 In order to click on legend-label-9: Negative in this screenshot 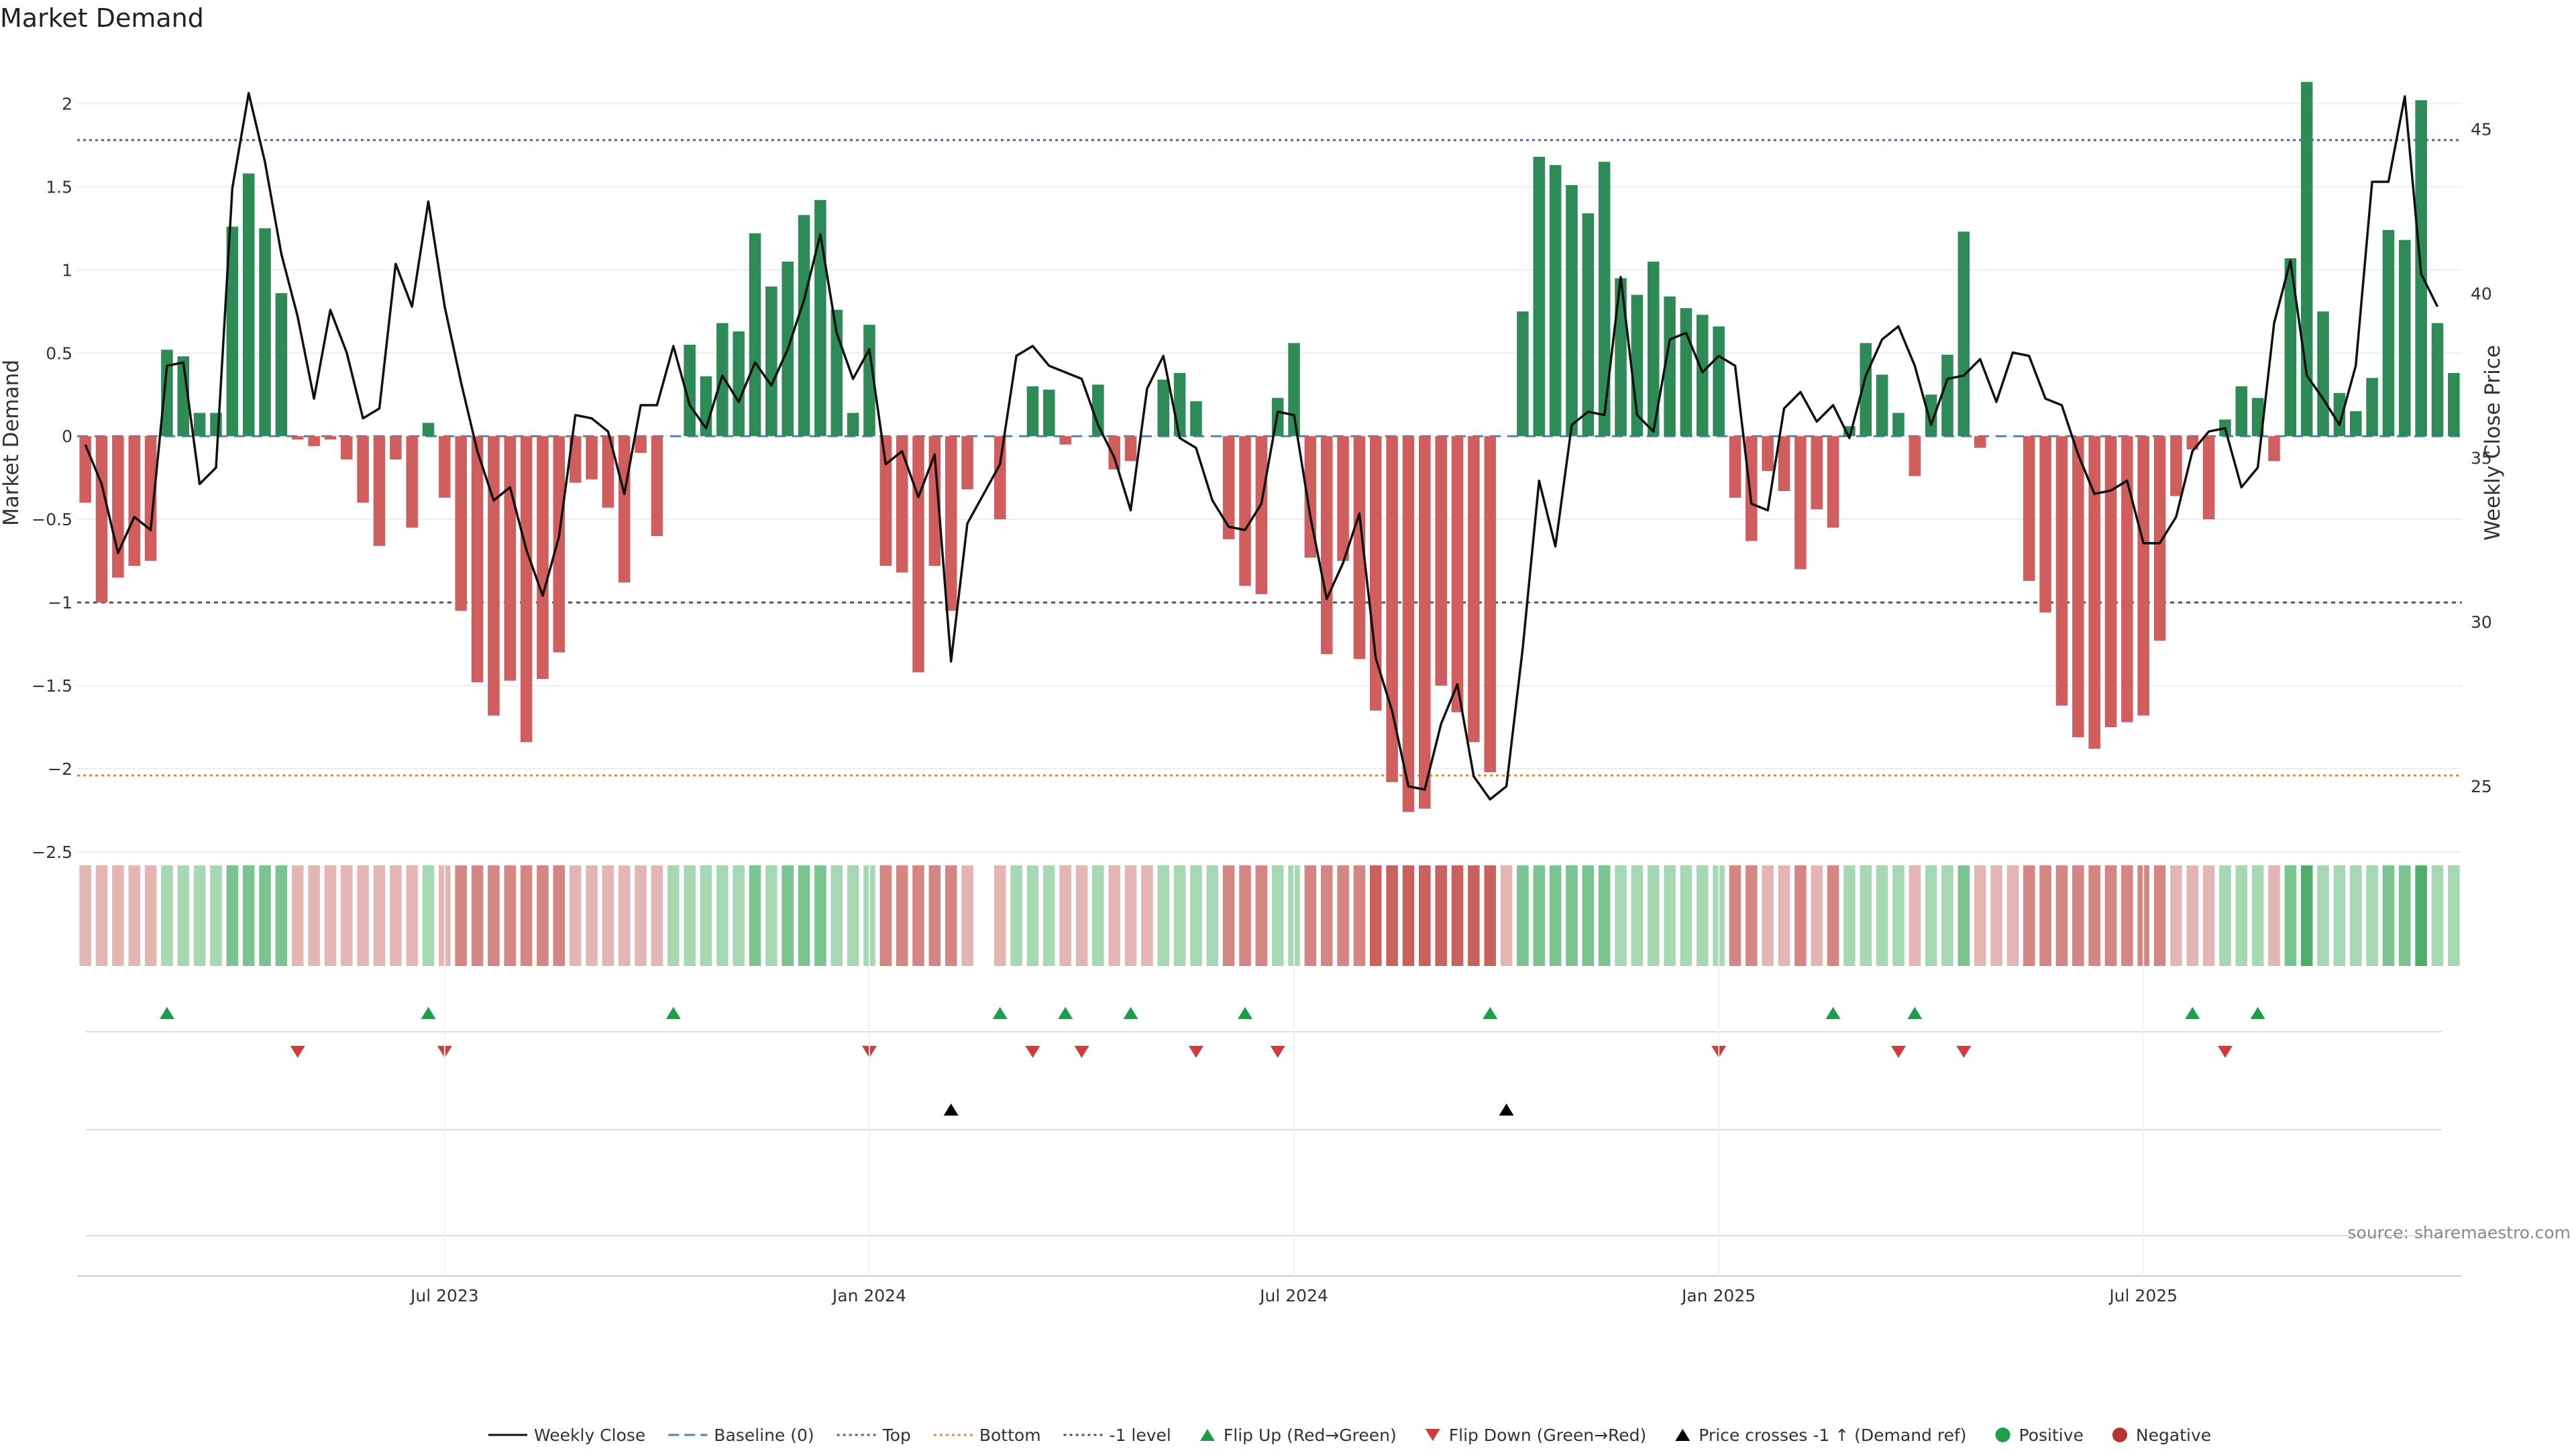, I will do `click(2173, 1435)`.